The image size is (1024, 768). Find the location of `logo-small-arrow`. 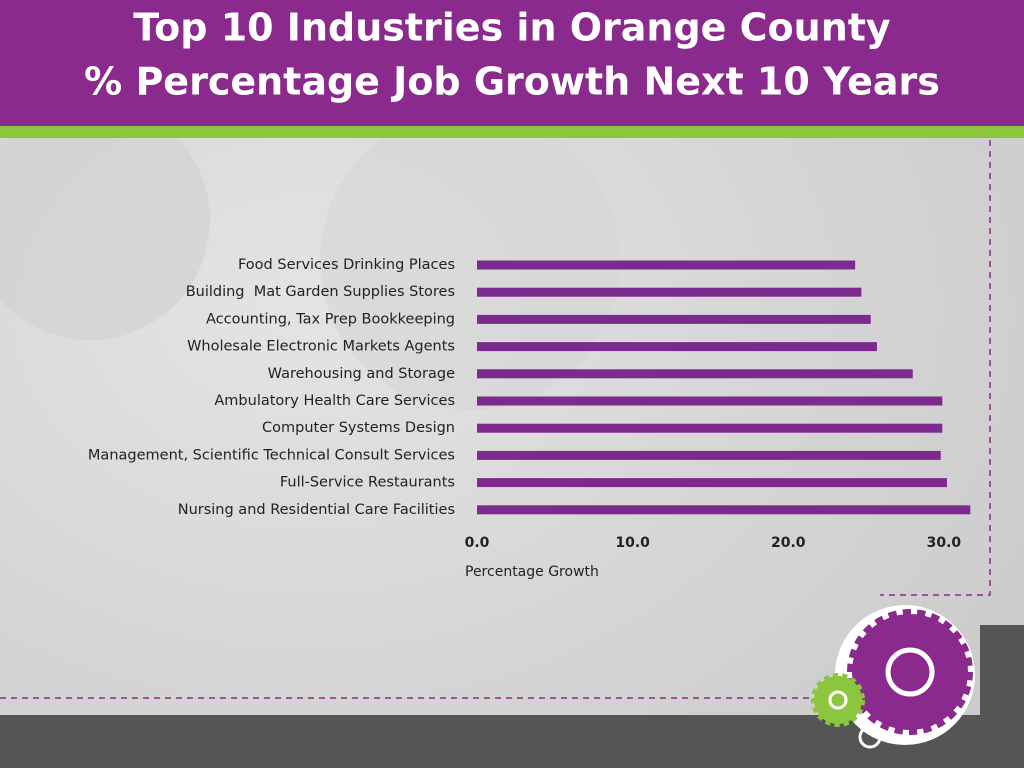

logo-small-arrow is located at coordinates (838, 700).